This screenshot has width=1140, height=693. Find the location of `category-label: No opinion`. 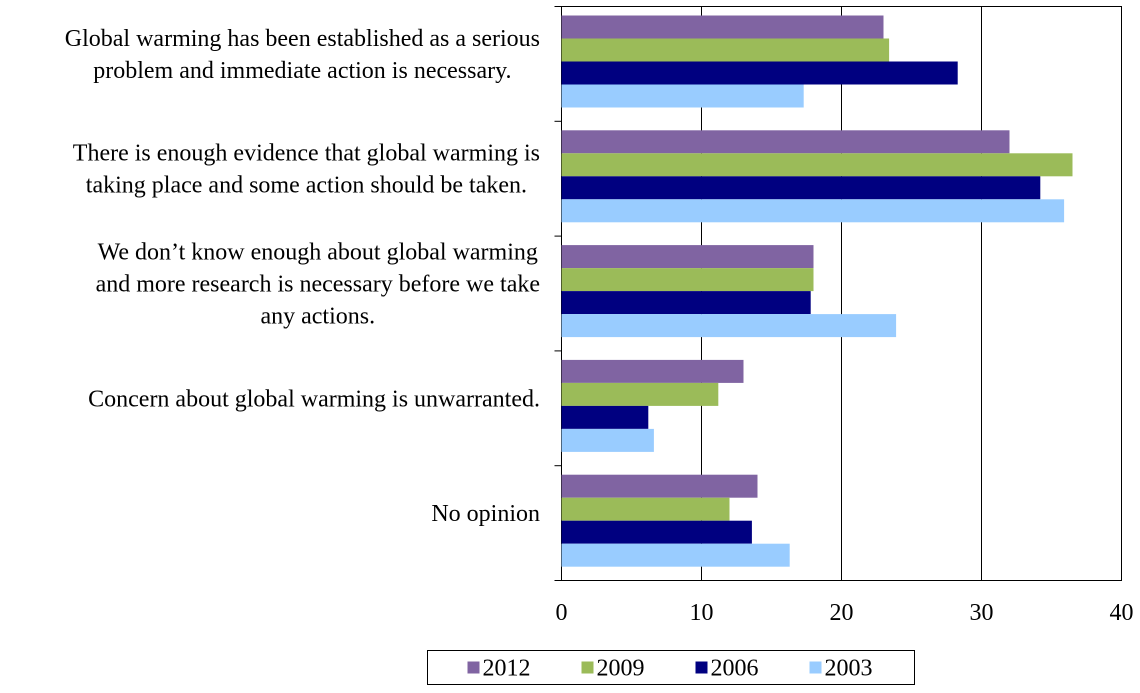

category-label: No opinion is located at coordinates (485, 514).